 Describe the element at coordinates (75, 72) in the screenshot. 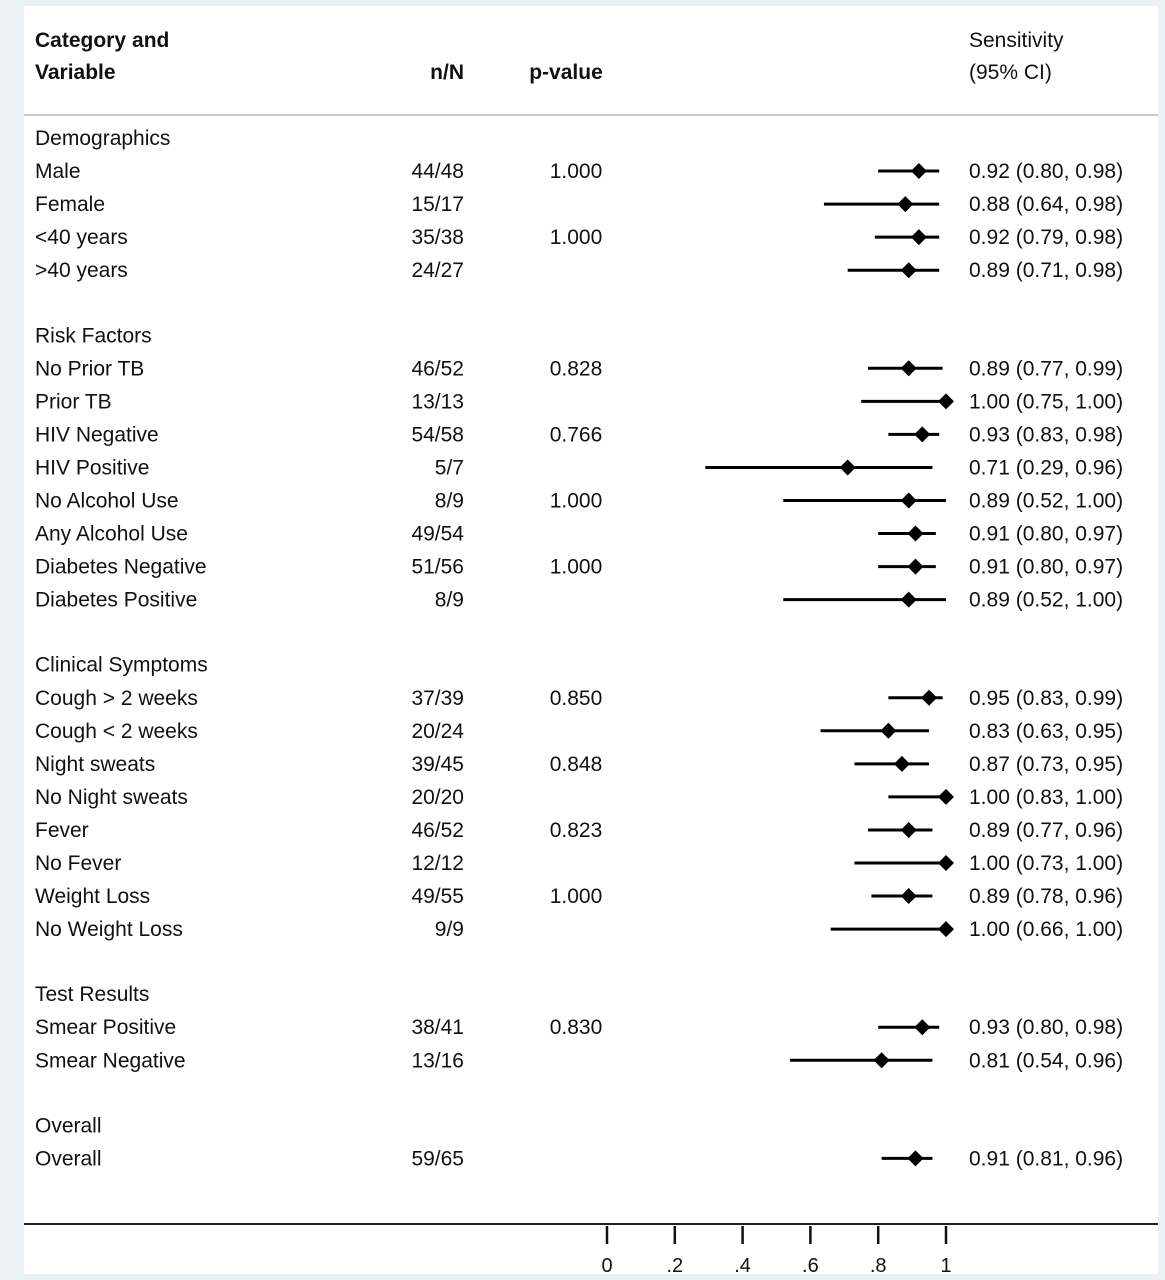

I see `header-variable: Variable` at that location.